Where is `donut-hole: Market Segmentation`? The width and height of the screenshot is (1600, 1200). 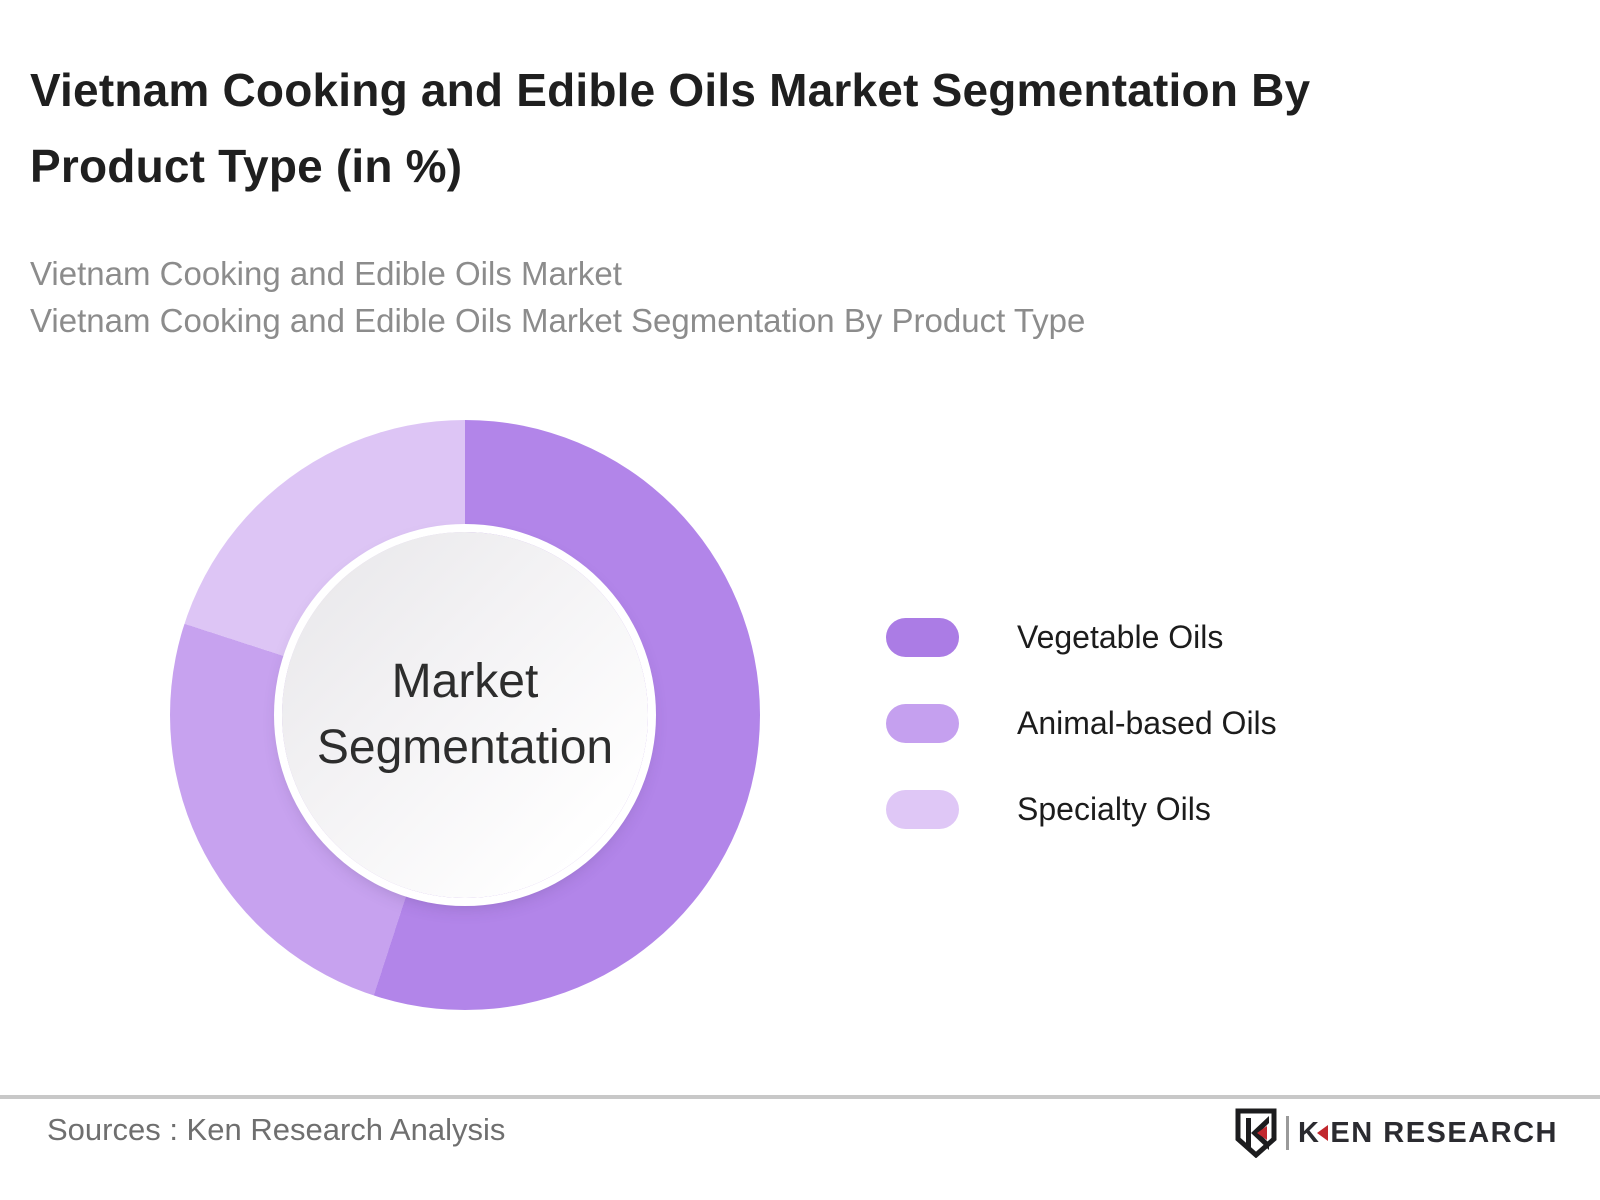
donut-hole: Market Segmentation is located at coordinates (465, 715).